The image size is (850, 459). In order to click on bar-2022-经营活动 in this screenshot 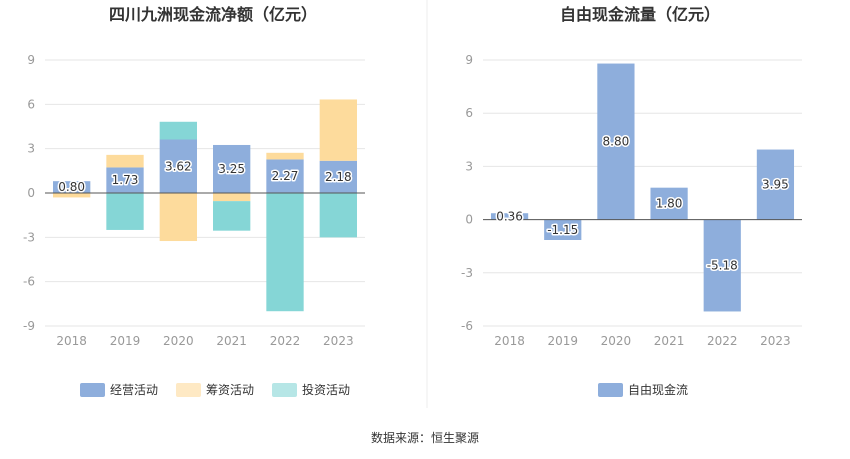, I will do `click(285, 176)`.